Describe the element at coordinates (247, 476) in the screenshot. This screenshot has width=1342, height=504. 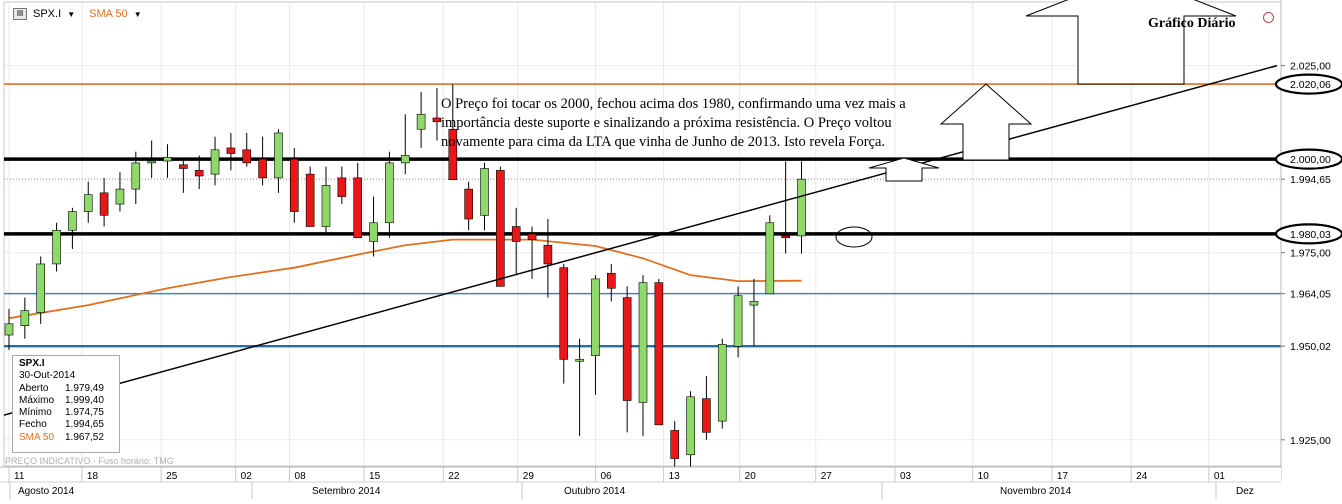
I see `day-label: 02` at that location.